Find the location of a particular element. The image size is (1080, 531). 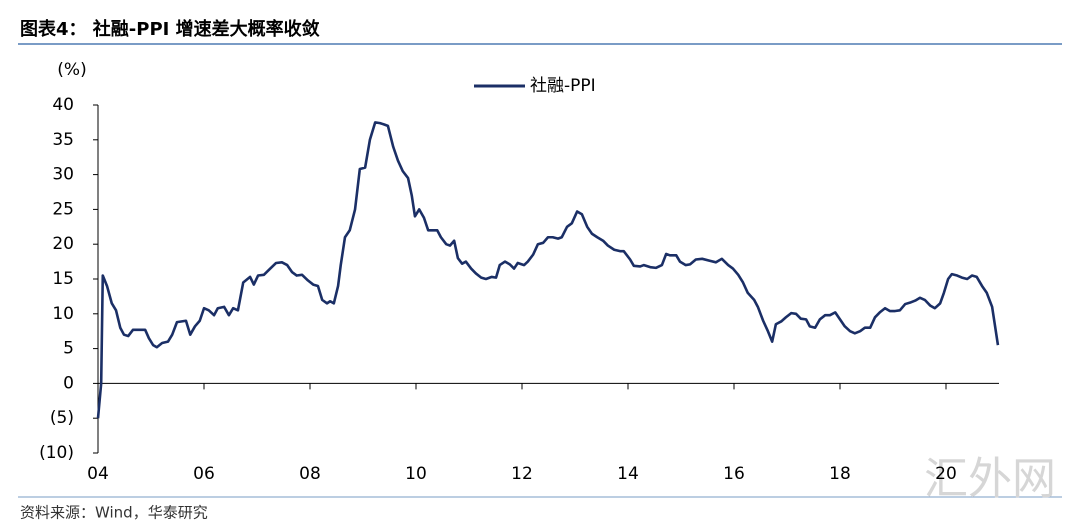

x-tick-label: 14 is located at coordinates (628, 474).